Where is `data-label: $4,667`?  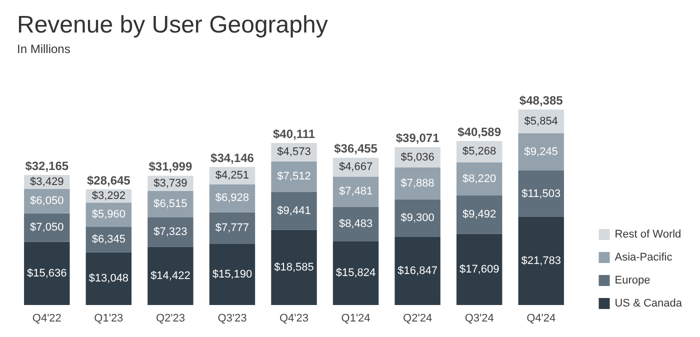
data-label: $4,667 is located at coordinates (355, 167).